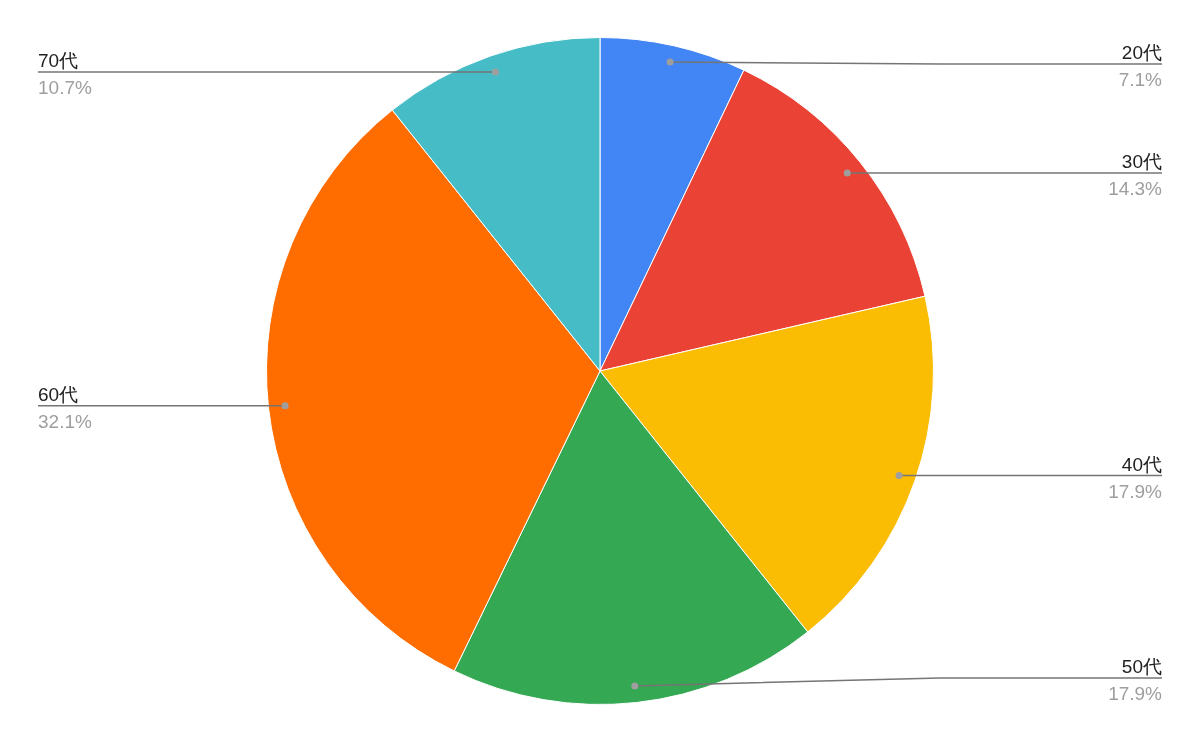 The image size is (1200, 742). I want to click on slice-label: 50代, so click(1141, 666).